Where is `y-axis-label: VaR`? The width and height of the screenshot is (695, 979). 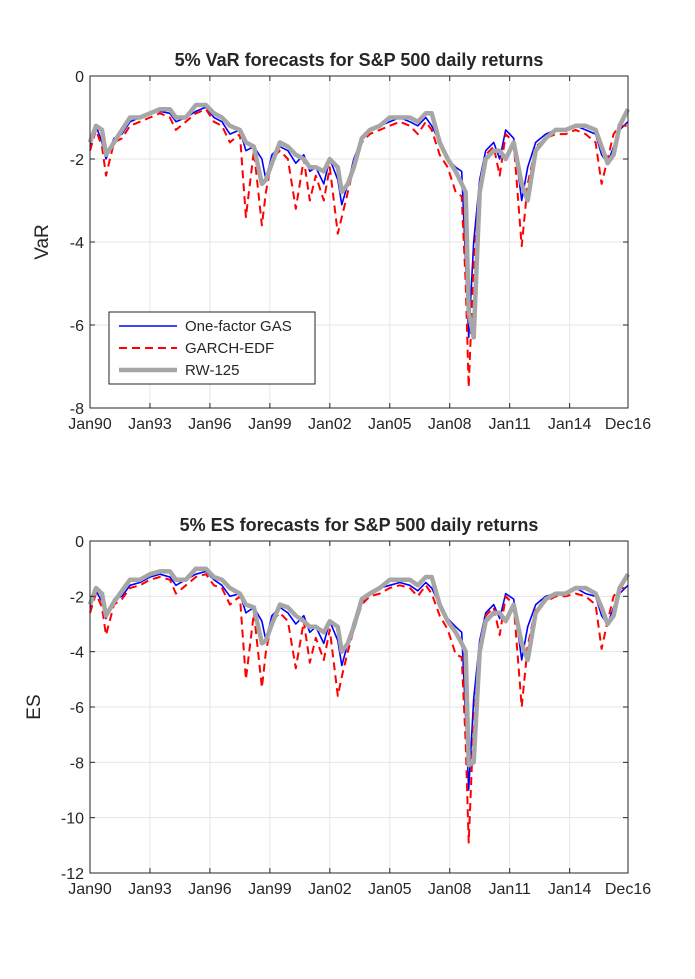 y-axis-label: VaR is located at coordinates (42, 242).